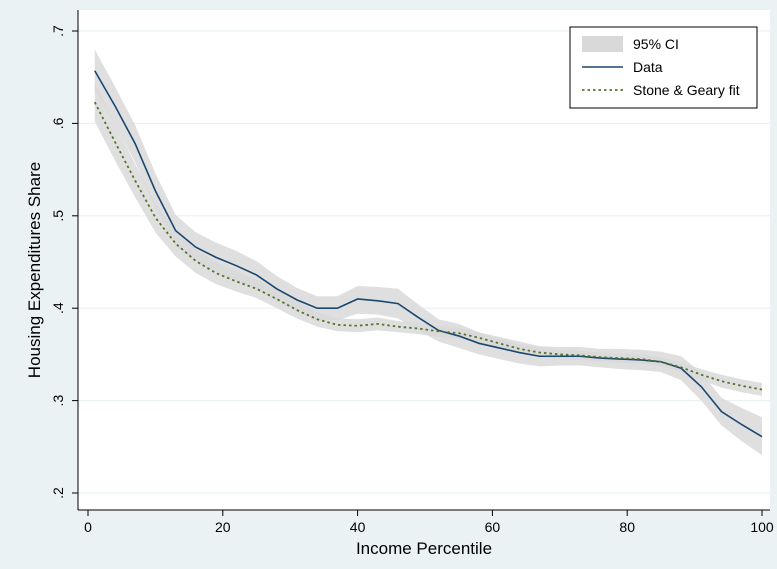 This screenshot has height=569, width=777. Describe the element at coordinates (223, 527) in the screenshot. I see `x-tick-label-1: 20` at that location.